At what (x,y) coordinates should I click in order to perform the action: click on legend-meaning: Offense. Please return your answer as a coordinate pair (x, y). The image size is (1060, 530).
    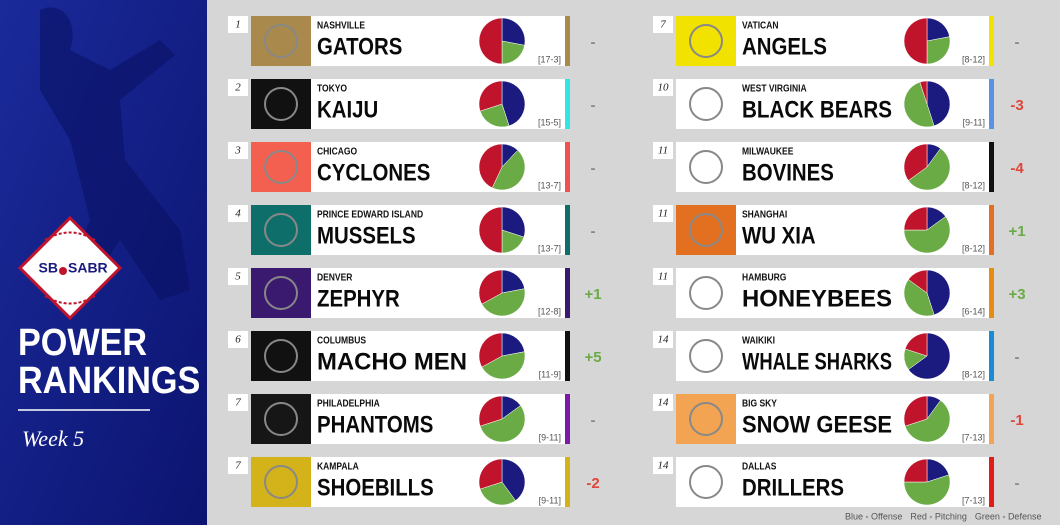
    Looking at the image, I should click on (886, 516).